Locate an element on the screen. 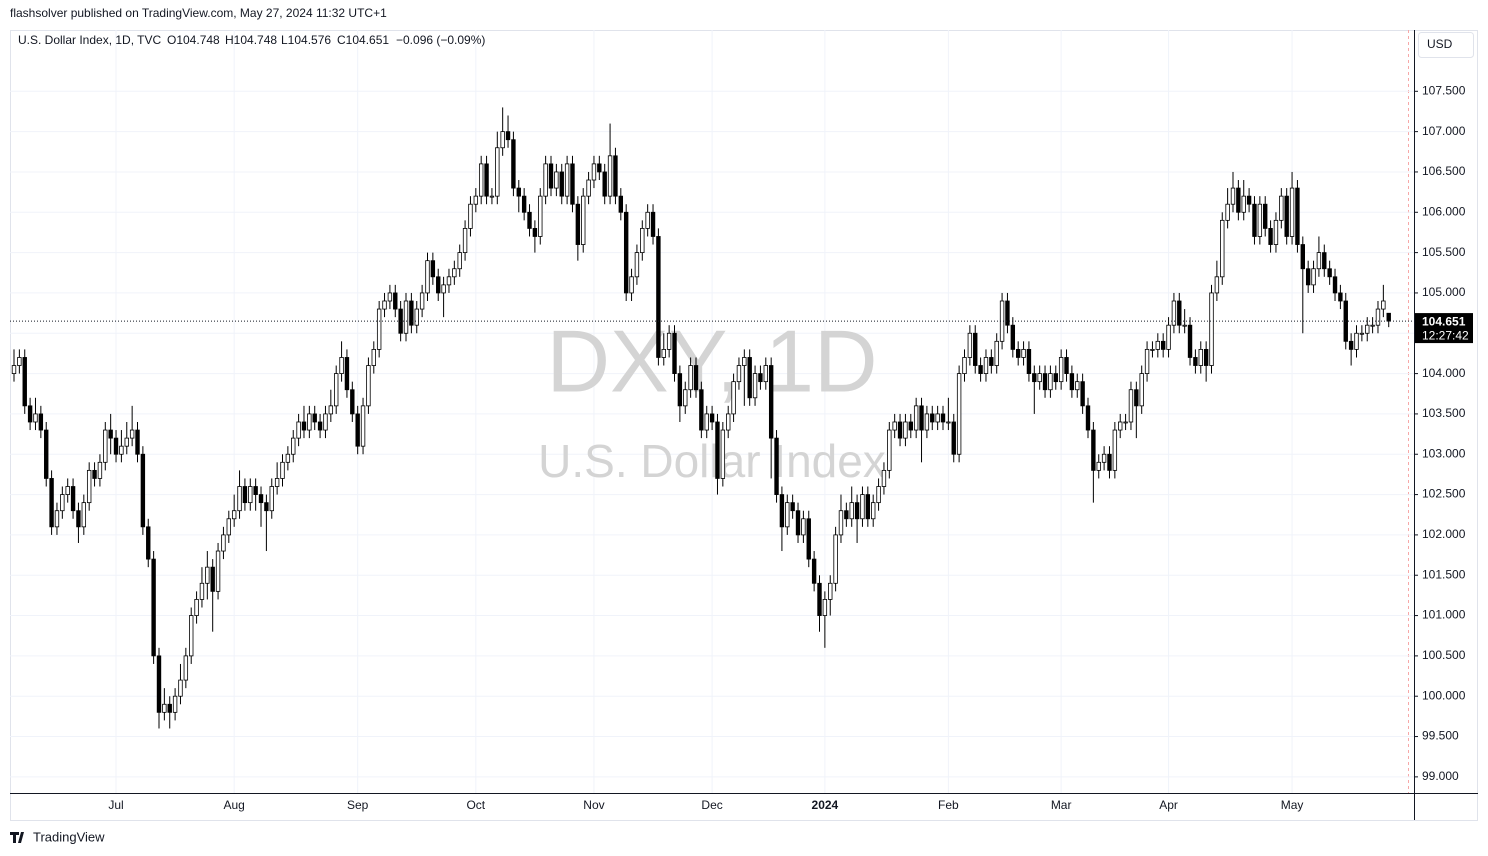 This screenshot has width=1488, height=856. legend-low: L104.576 is located at coordinates (306, 40).